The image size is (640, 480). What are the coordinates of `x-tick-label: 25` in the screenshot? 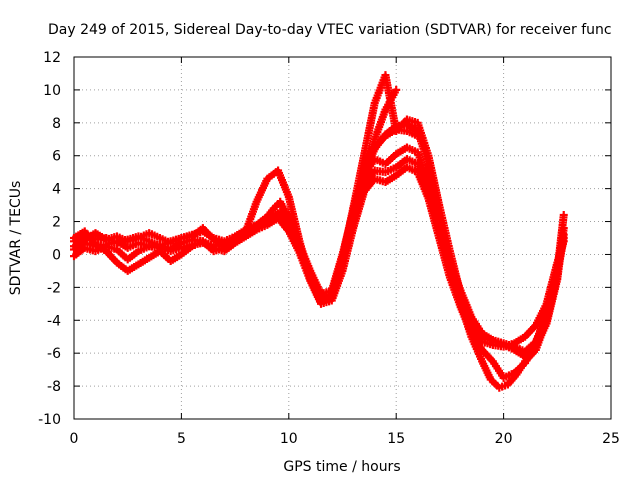 It's located at (611, 439).